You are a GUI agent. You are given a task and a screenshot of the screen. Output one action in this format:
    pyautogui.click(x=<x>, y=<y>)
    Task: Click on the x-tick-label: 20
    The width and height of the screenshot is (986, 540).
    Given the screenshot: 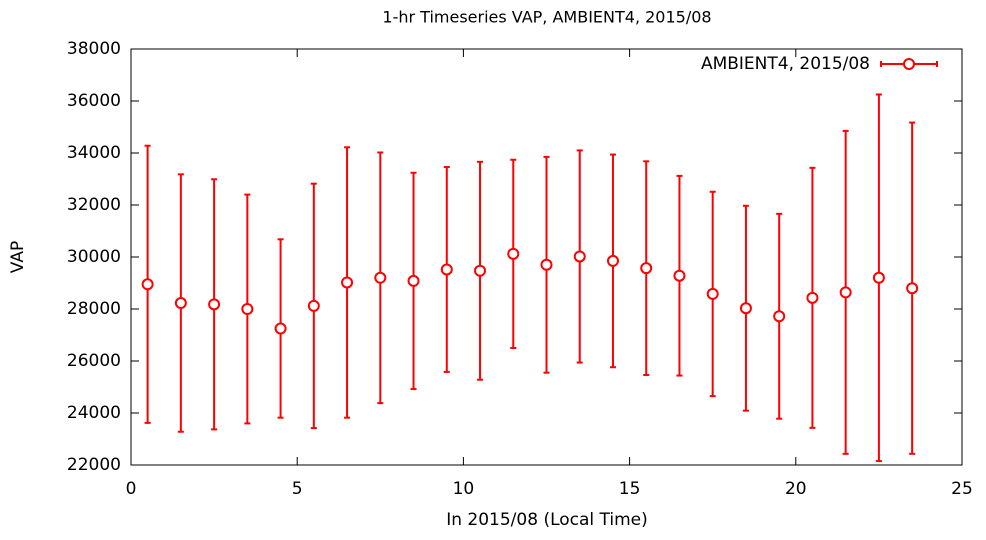 What is the action you would take?
    pyautogui.click(x=796, y=489)
    